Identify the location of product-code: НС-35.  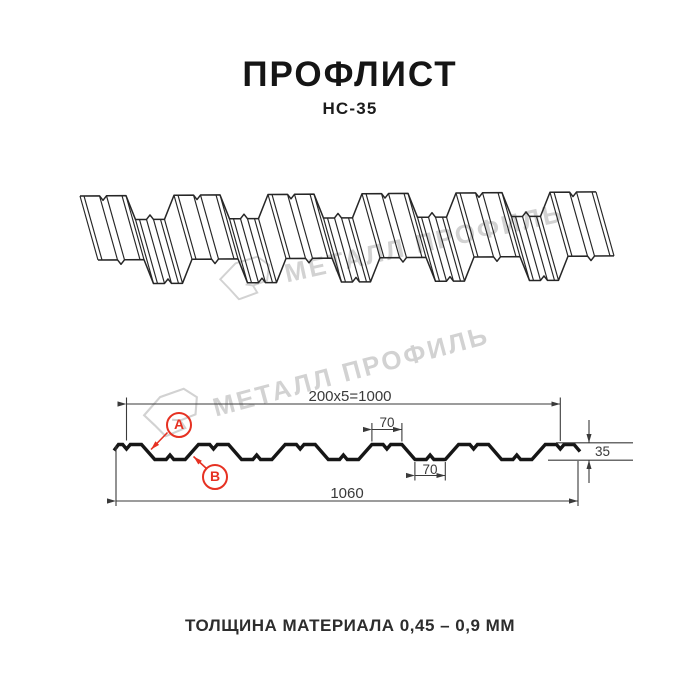
(350, 108).